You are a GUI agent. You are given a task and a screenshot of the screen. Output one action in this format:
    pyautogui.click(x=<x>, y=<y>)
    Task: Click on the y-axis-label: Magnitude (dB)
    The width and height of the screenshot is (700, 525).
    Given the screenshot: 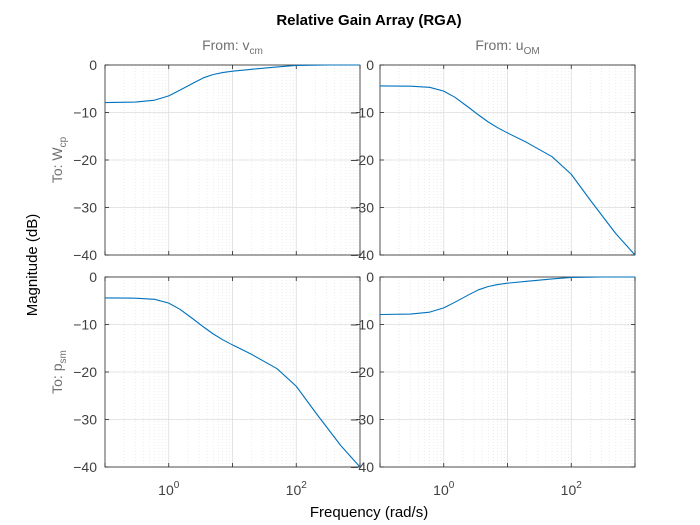 What is the action you would take?
    pyautogui.click(x=32, y=265)
    